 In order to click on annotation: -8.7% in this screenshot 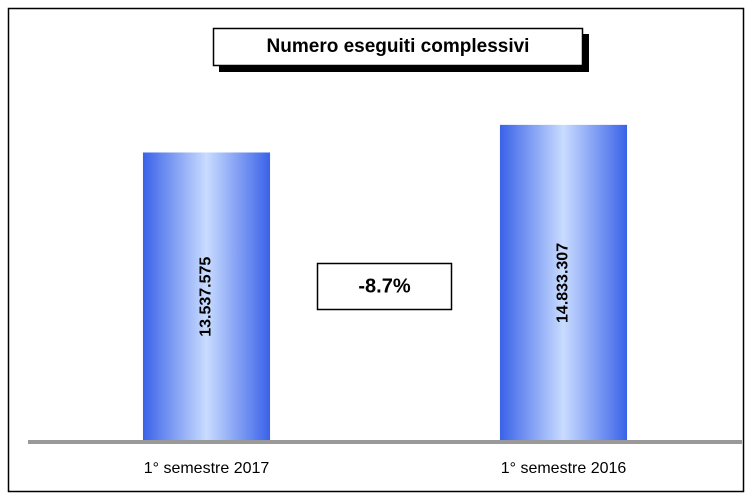, I will do `click(384, 286)`.